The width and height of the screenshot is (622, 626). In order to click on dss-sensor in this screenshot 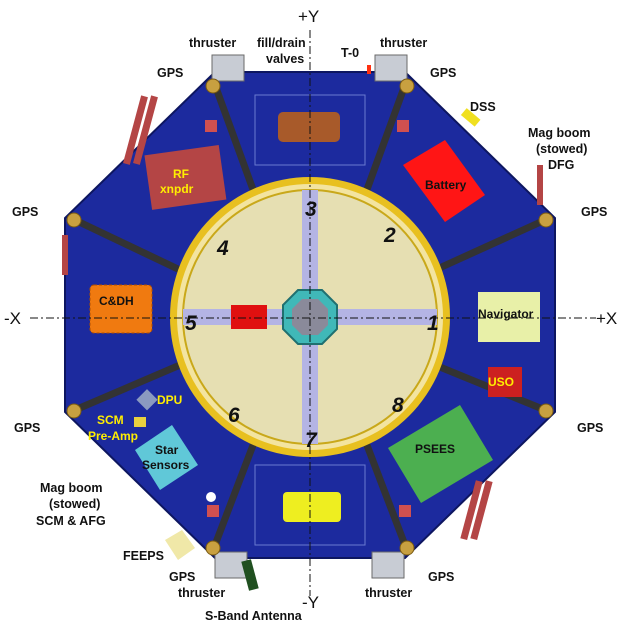, I will do `click(470, 117)`.